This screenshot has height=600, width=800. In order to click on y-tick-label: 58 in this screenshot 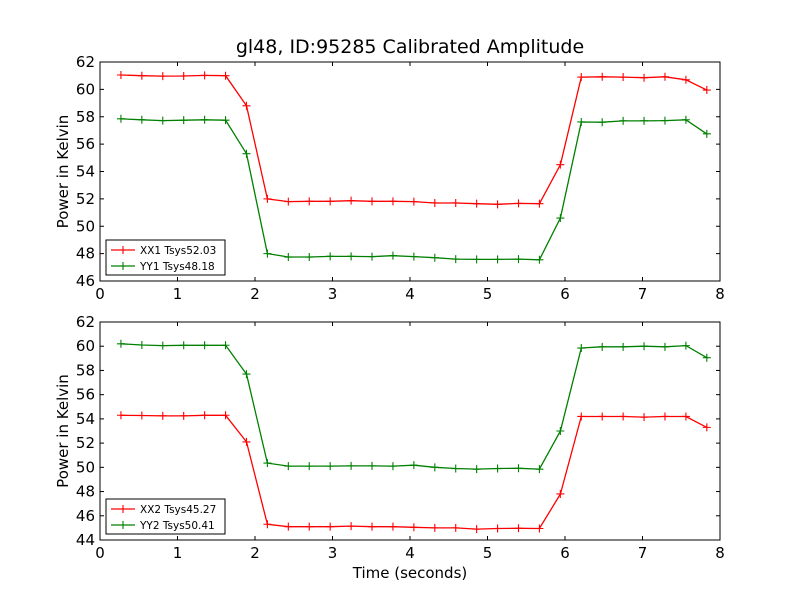, I will do `click(85, 370)`.